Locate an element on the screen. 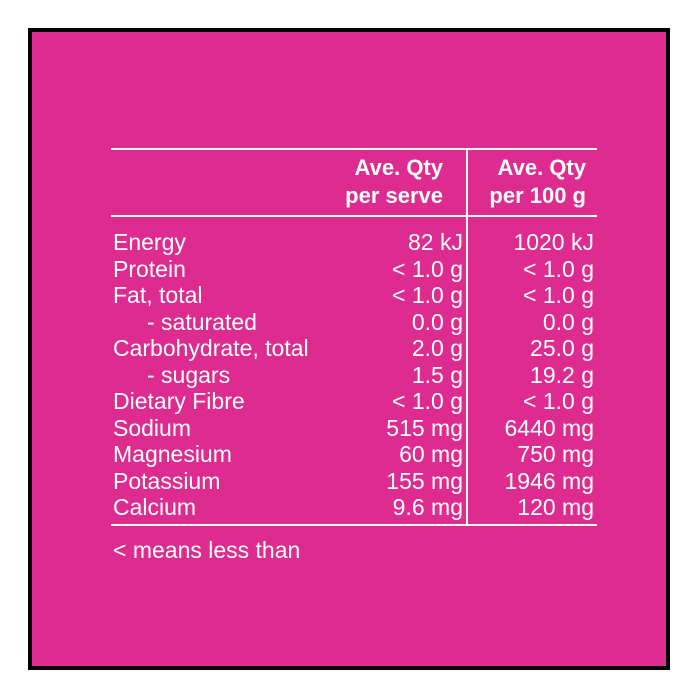 The image size is (700, 700). per-serve-value: 155 mg is located at coordinates (424, 480).